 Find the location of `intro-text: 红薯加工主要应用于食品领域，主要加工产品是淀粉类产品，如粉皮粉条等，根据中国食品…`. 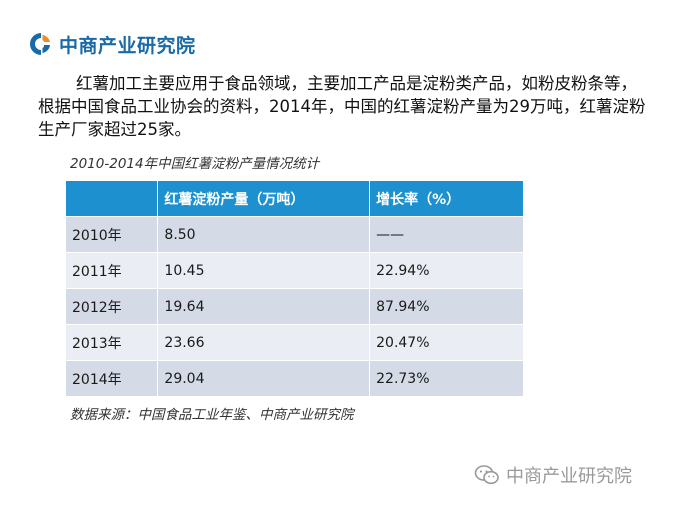

intro-text: 红薯加工主要应用于食品领域，主要加工产品是淀粉类产品，如粉皮粉条等，根据中国食品… is located at coordinates (342, 106).